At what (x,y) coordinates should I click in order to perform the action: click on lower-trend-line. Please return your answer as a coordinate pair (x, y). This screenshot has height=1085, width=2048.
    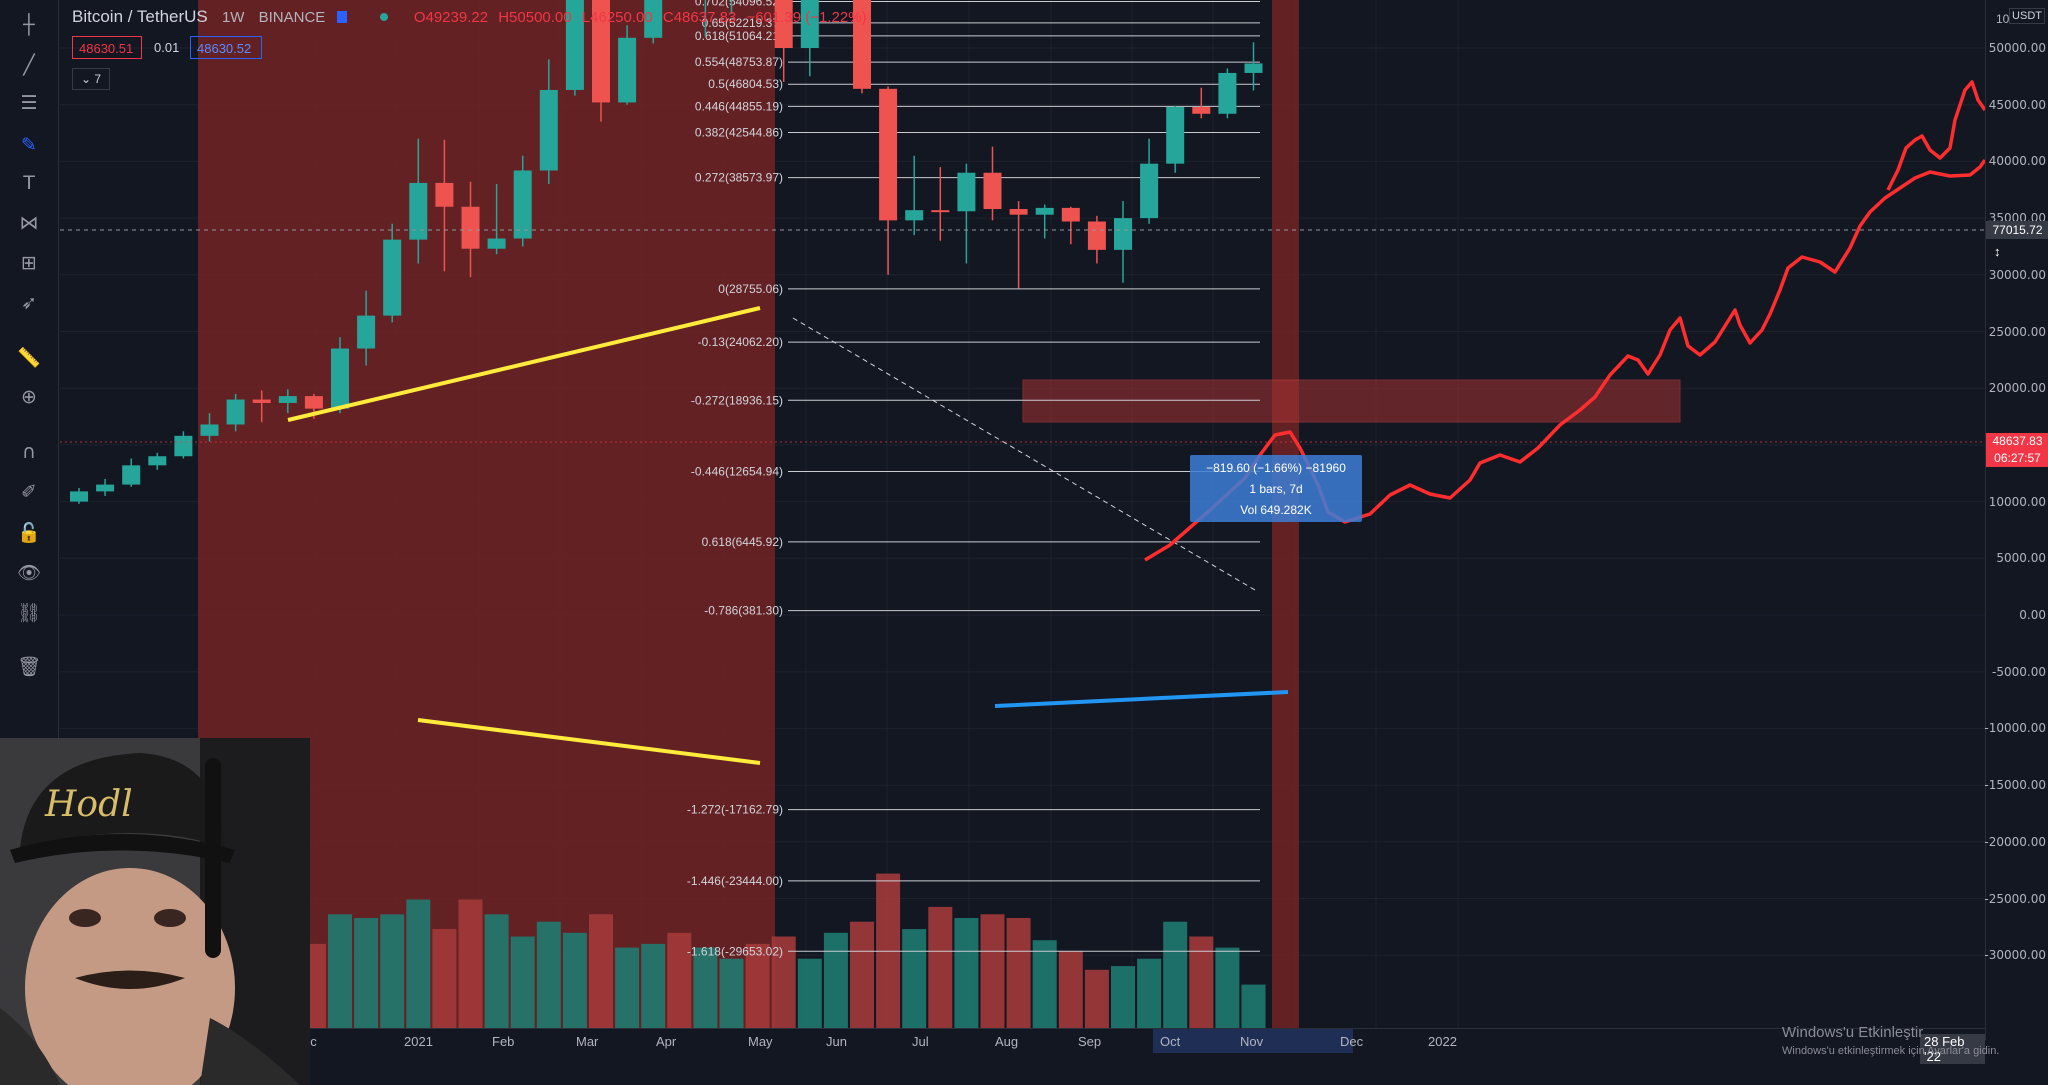
    Looking at the image, I should click on (589, 741).